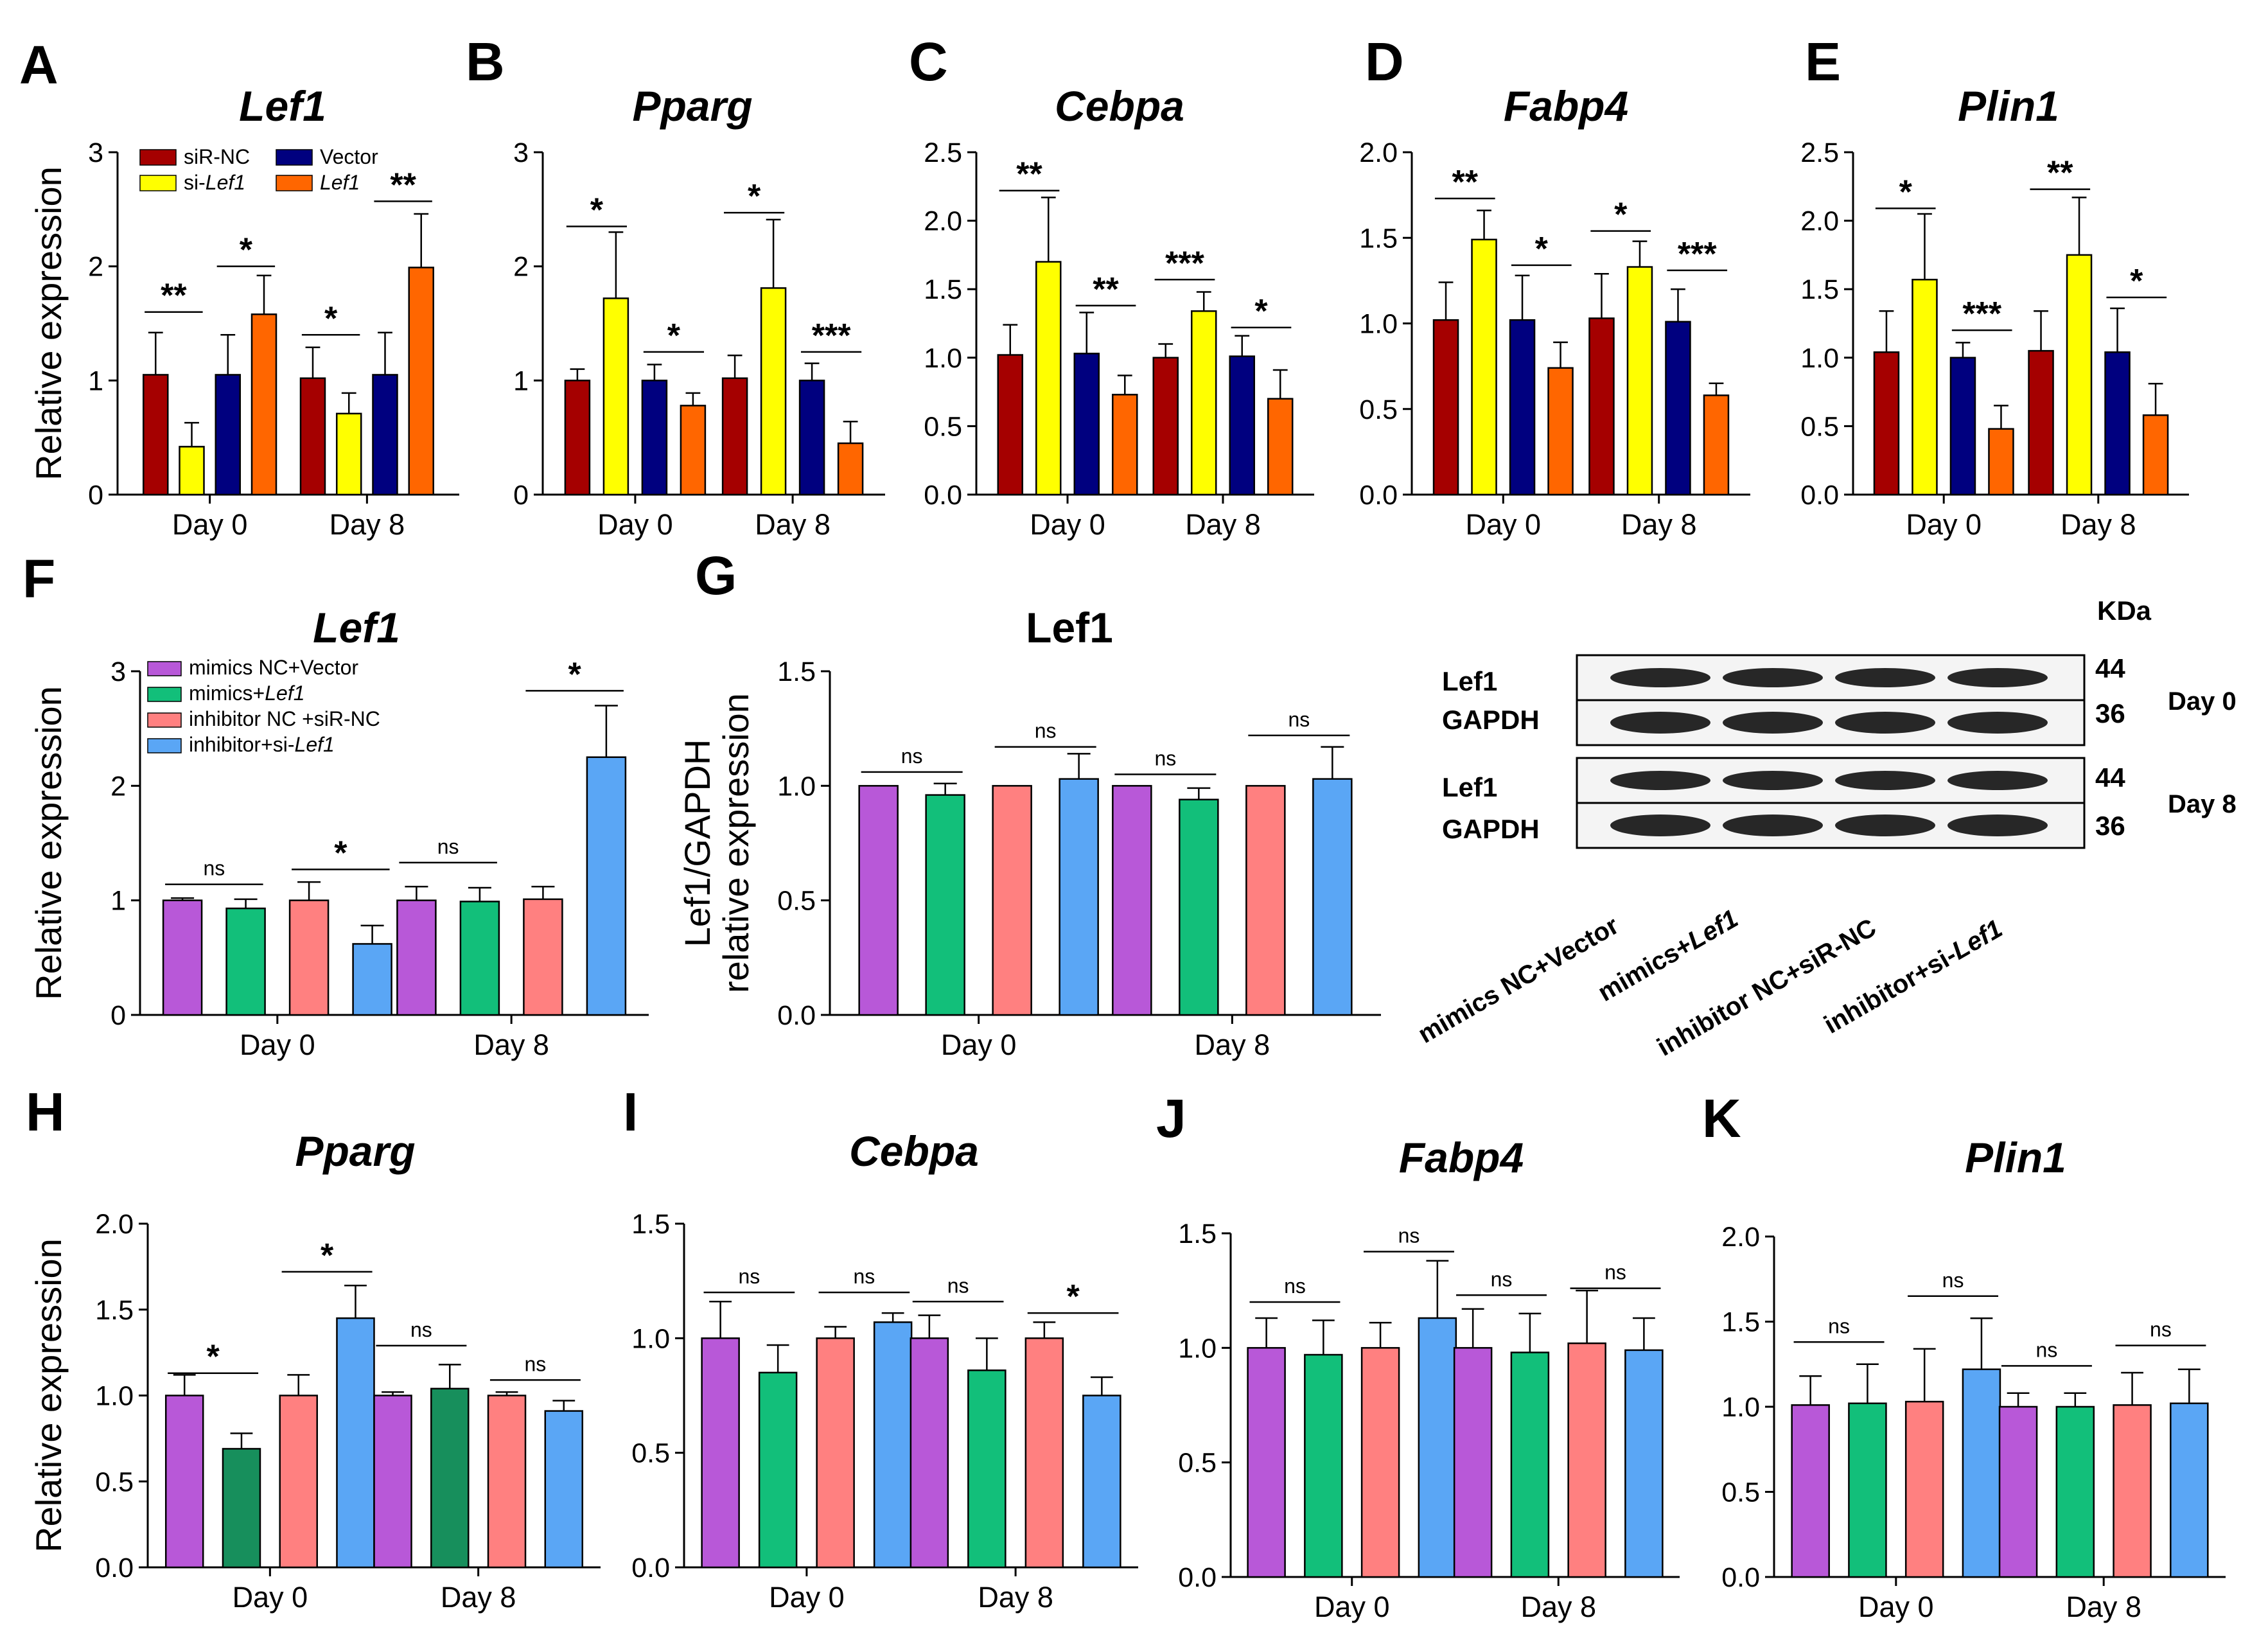  Describe the element at coordinates (1378, 409) in the screenshot. I see `y-tick-label: 0.5` at that location.